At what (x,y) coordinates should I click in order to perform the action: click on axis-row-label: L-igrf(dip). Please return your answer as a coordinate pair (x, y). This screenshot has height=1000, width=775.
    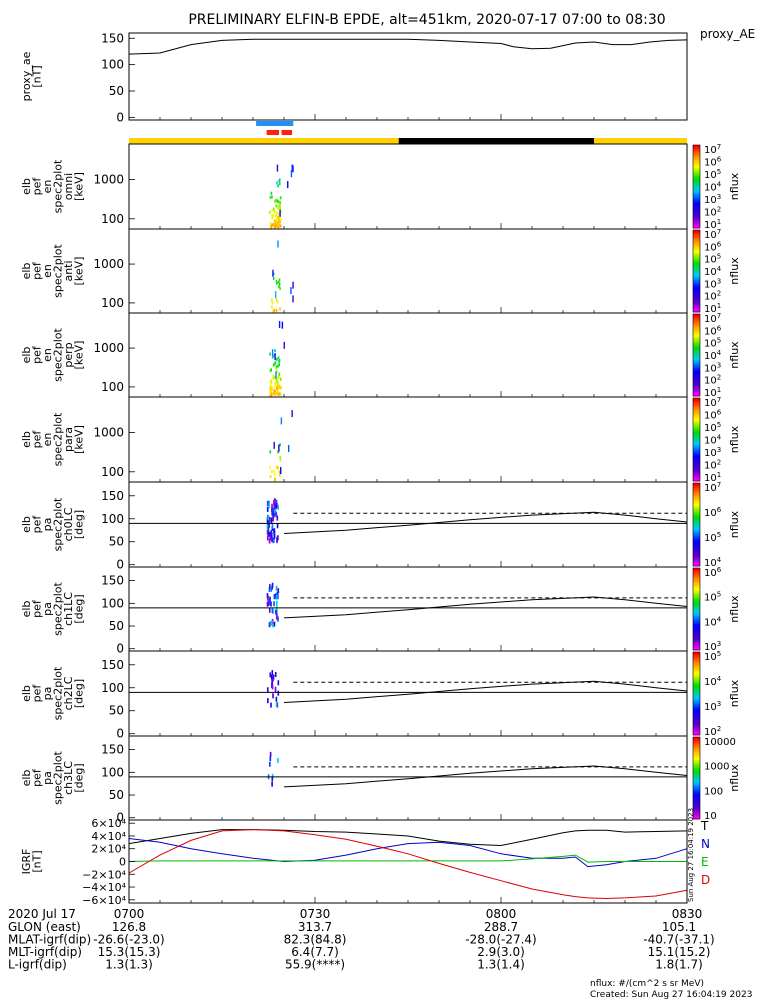
    Looking at the image, I should click on (37, 965).